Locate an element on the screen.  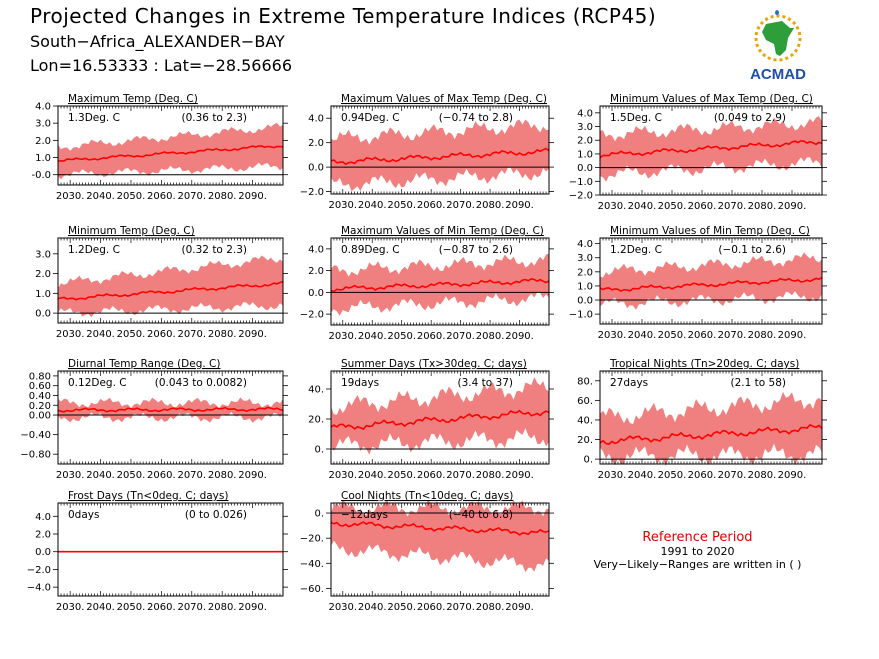
y-tick-label: 40. is located at coordinates (585, 420).